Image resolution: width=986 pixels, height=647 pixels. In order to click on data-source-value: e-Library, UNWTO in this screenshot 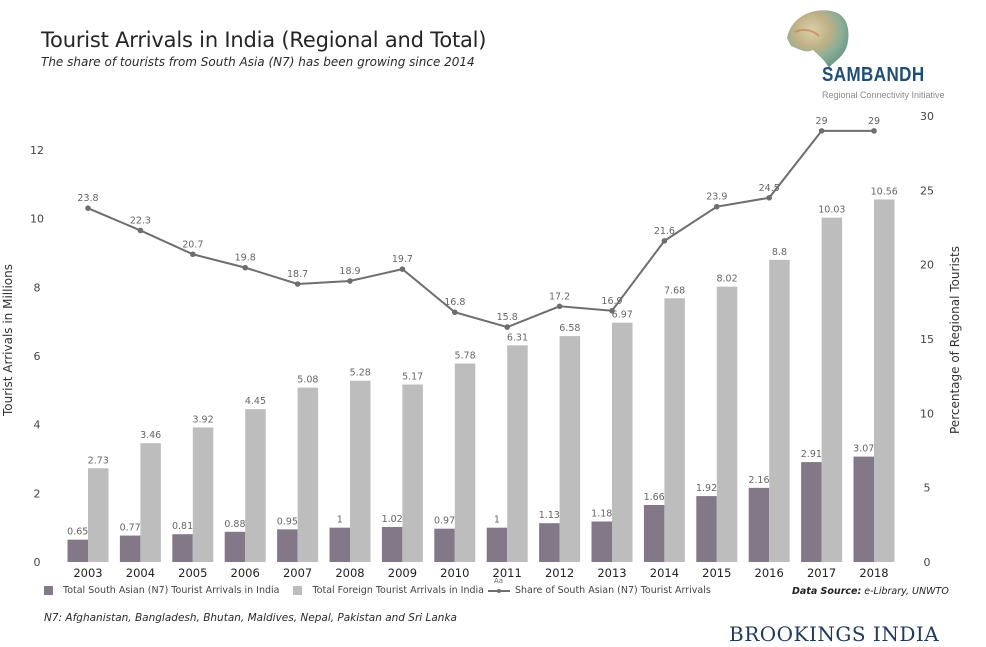, I will do `click(905, 591)`.